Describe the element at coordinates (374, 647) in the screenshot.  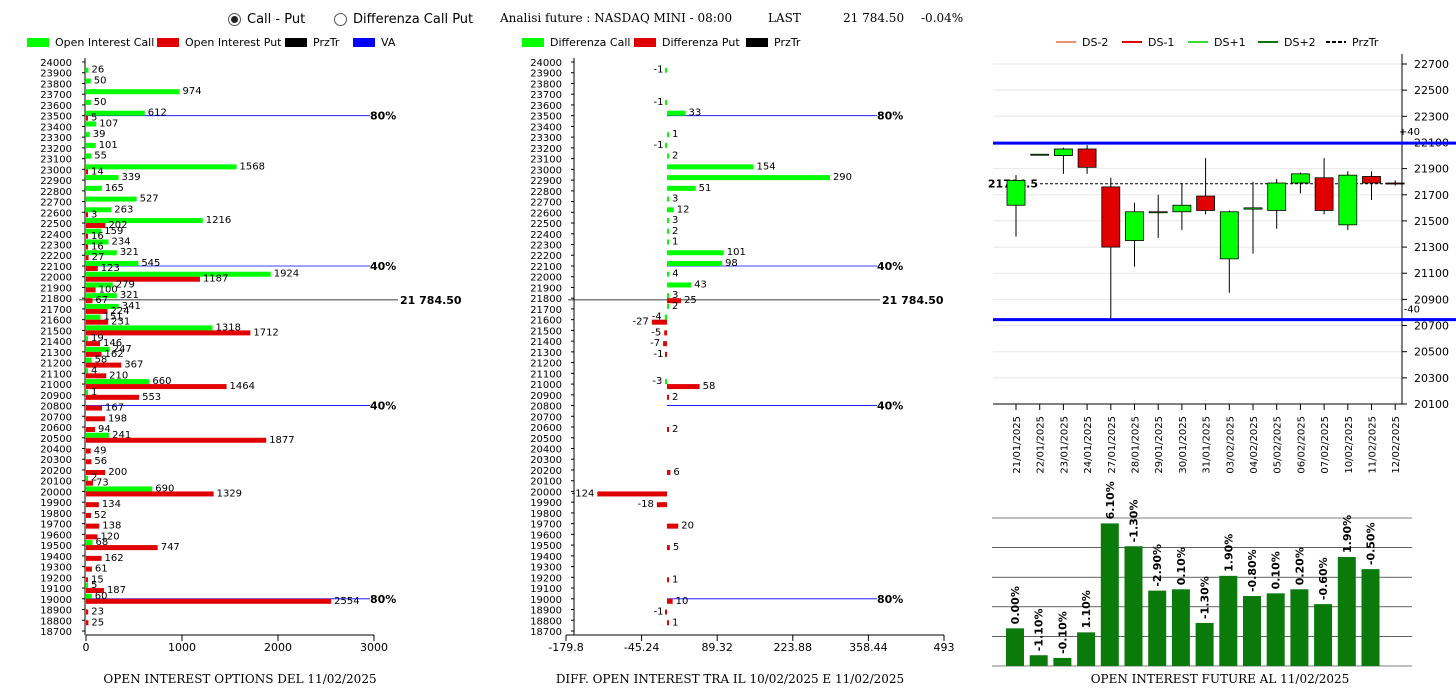
I see `x-tick-label: 3000` at that location.